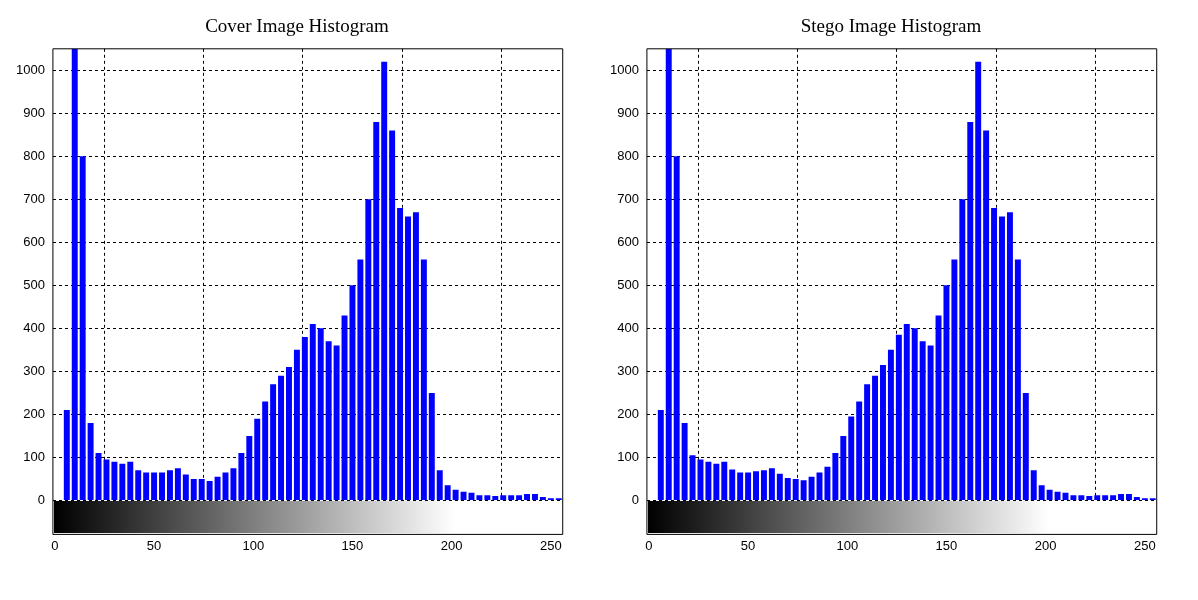  Describe the element at coordinates (297, 26) in the screenshot. I see `chart-title: Cover Image Histogram` at that location.